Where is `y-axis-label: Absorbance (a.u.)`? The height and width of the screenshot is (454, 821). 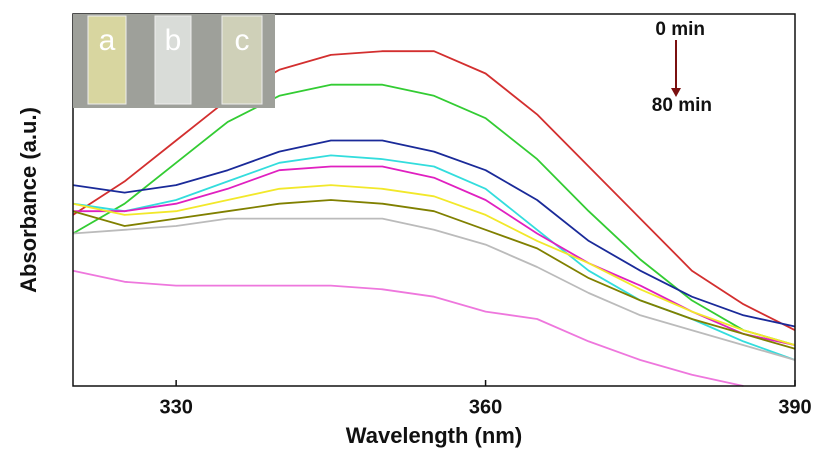
y-axis-label: Absorbance (a.u.) is located at coordinates (28, 200).